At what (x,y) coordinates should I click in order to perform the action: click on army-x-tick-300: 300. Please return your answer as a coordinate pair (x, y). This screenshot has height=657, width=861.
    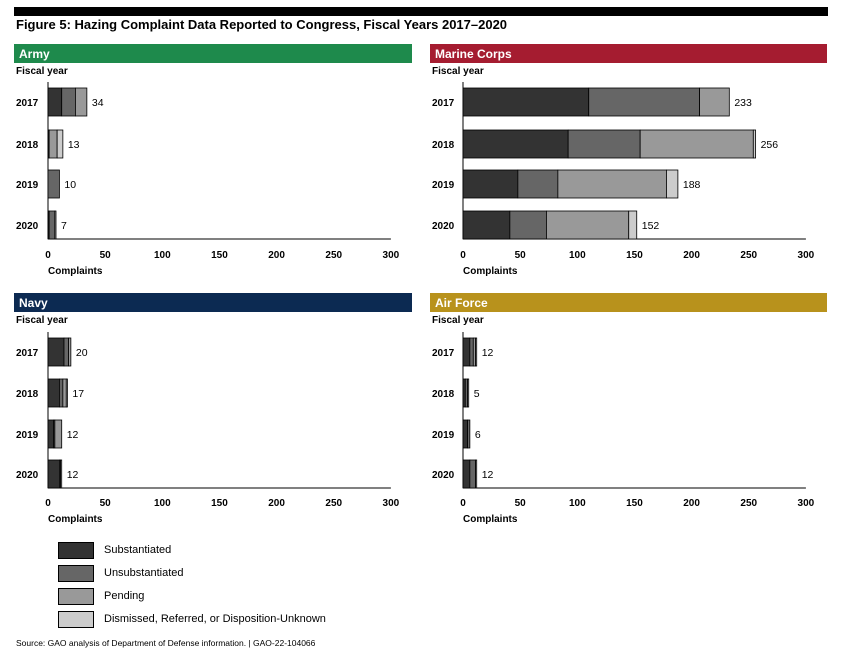
    Looking at the image, I should click on (391, 255).